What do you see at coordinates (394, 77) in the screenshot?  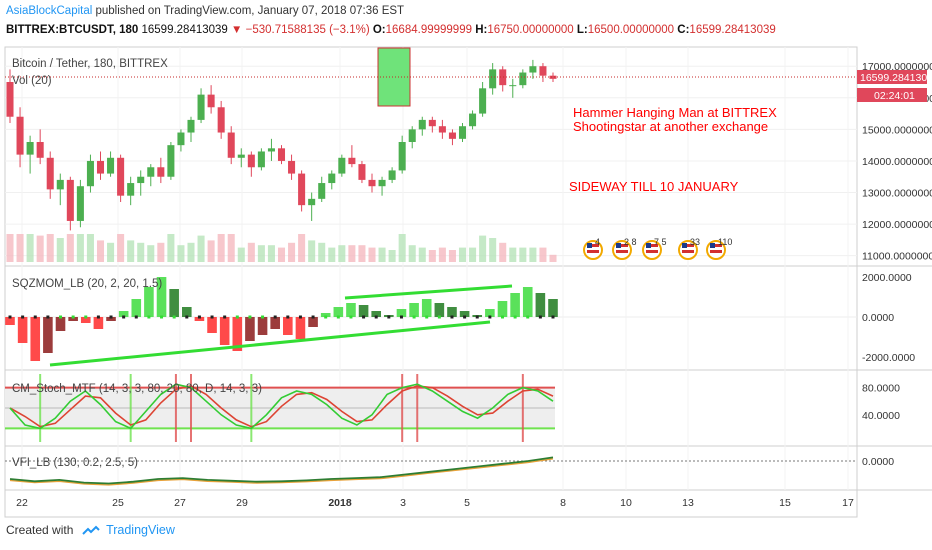 I see `highlight-box` at bounding box center [394, 77].